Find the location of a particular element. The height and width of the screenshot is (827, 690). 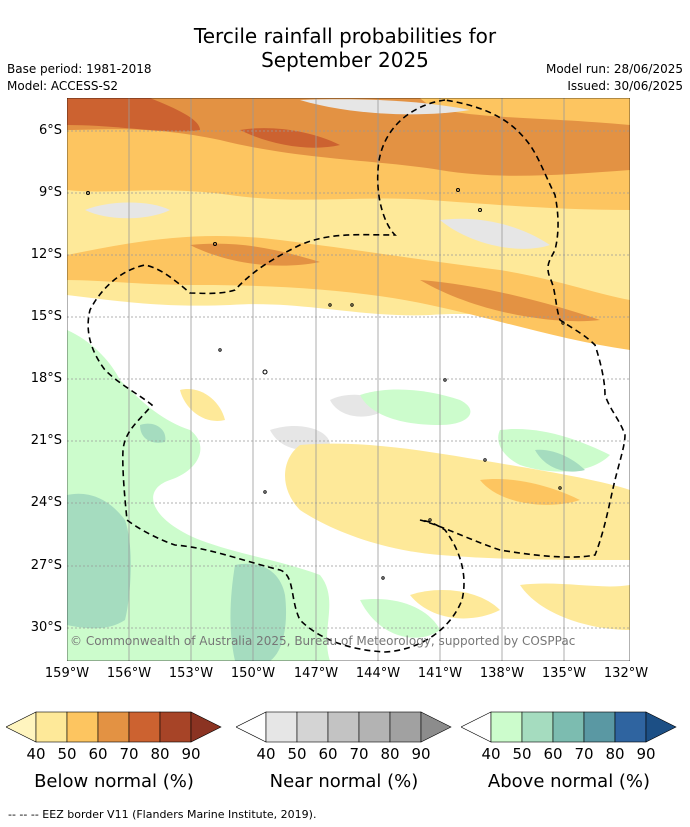

model-name: Model: ACCESS-S2 is located at coordinates (63, 86).